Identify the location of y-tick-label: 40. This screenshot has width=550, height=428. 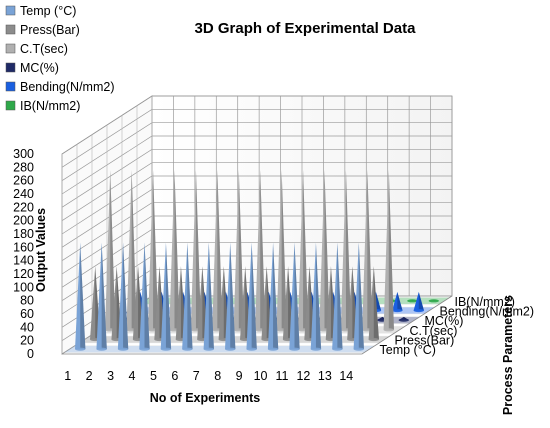
(27, 327).